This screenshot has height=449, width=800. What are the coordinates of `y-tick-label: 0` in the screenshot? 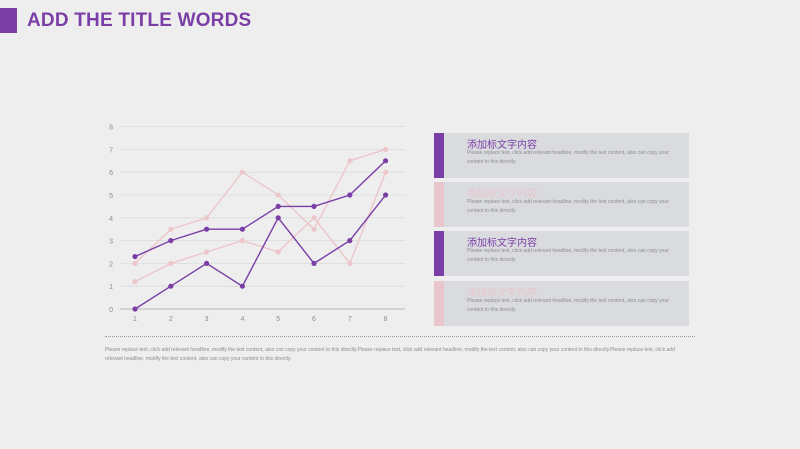 It's located at (111, 310).